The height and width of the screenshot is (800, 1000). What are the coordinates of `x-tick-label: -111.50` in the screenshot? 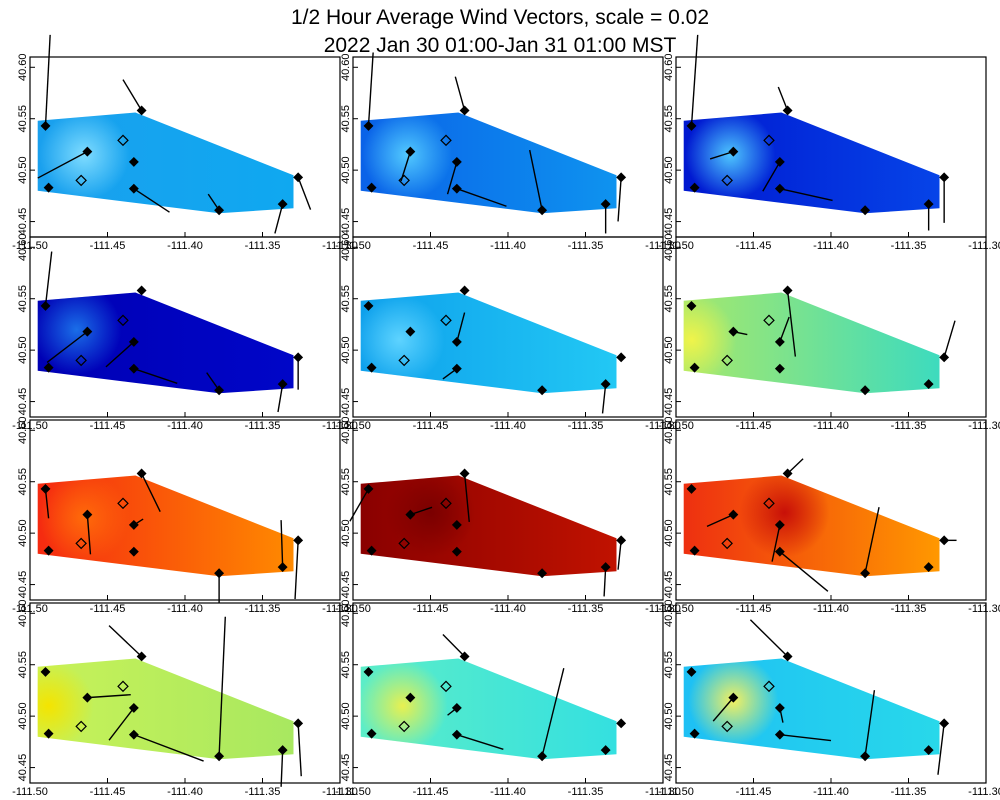 It's located at (353, 792).